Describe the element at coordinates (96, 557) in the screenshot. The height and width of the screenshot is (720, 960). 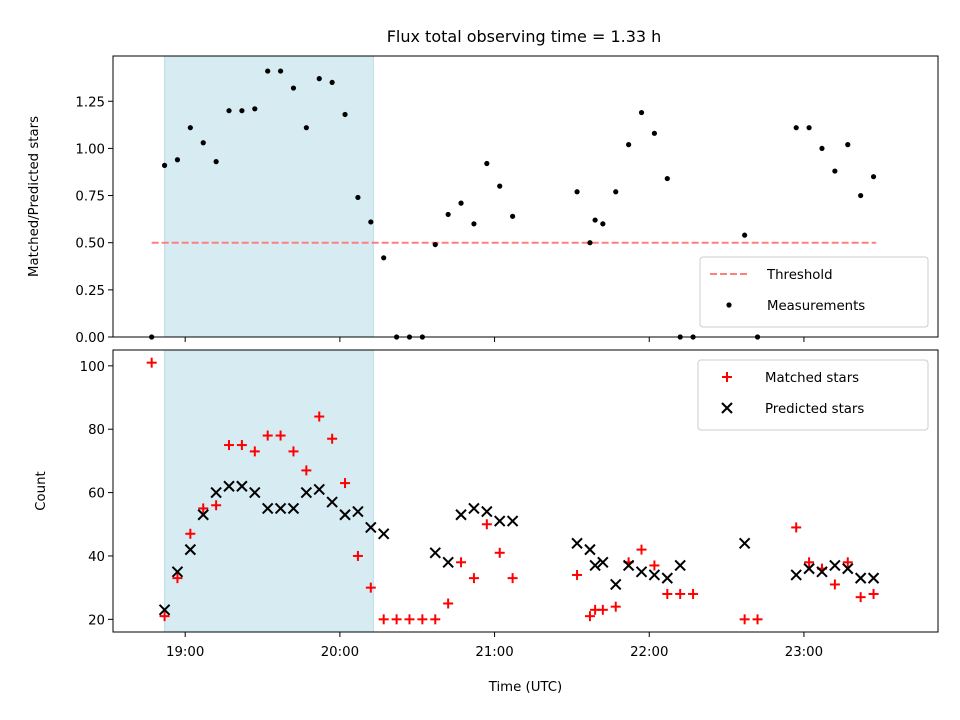
I see `y-tick-label: 40` at that location.